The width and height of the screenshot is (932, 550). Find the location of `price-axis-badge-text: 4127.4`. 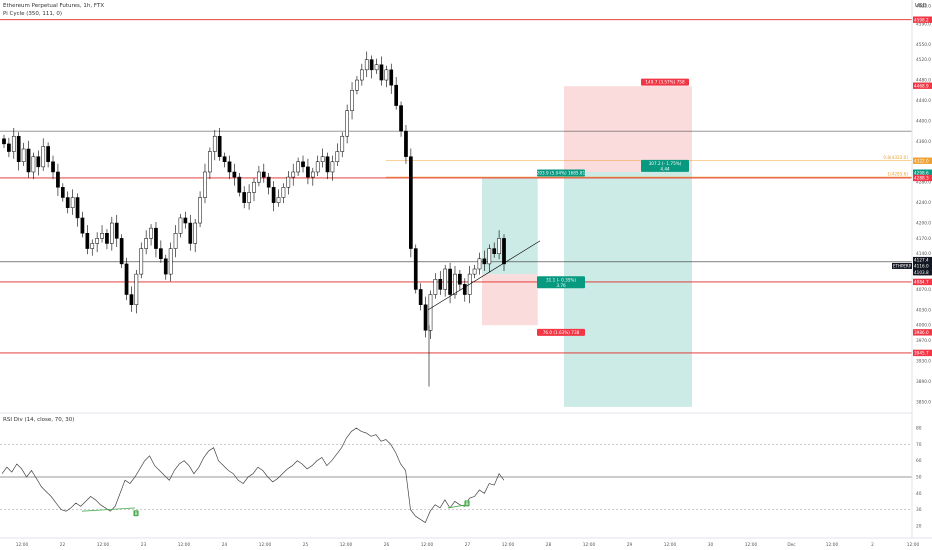

price-axis-badge-text: 4127.4 is located at coordinates (921, 260).